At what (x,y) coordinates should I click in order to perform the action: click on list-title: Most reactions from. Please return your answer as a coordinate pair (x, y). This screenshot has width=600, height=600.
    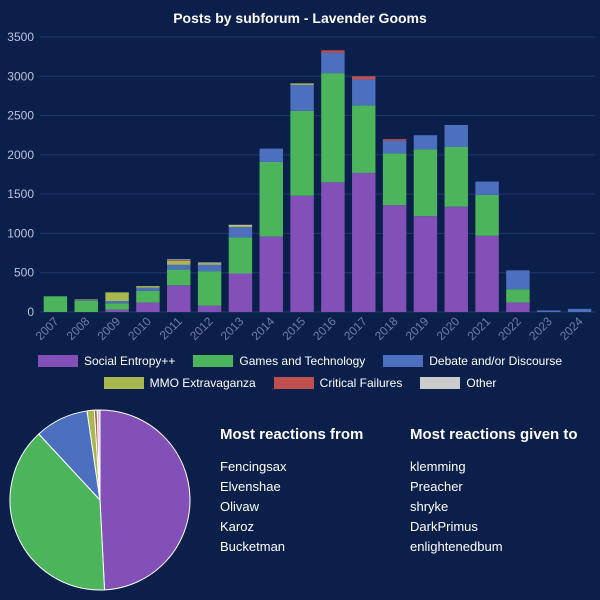
    Looking at the image, I should click on (292, 434).